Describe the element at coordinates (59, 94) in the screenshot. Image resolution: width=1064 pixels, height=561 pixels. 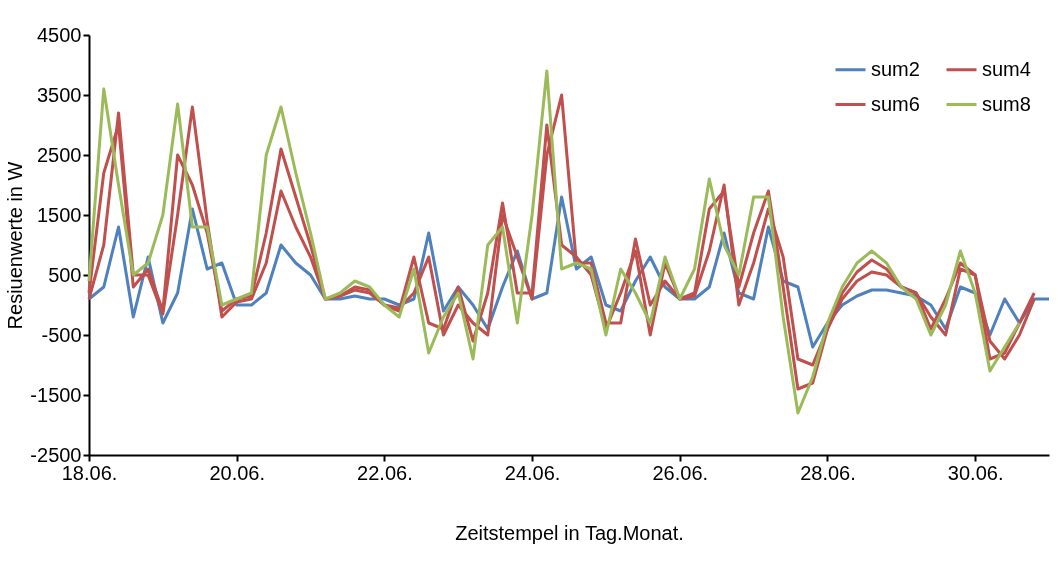
I see `y-tick-label: 3500` at that location.